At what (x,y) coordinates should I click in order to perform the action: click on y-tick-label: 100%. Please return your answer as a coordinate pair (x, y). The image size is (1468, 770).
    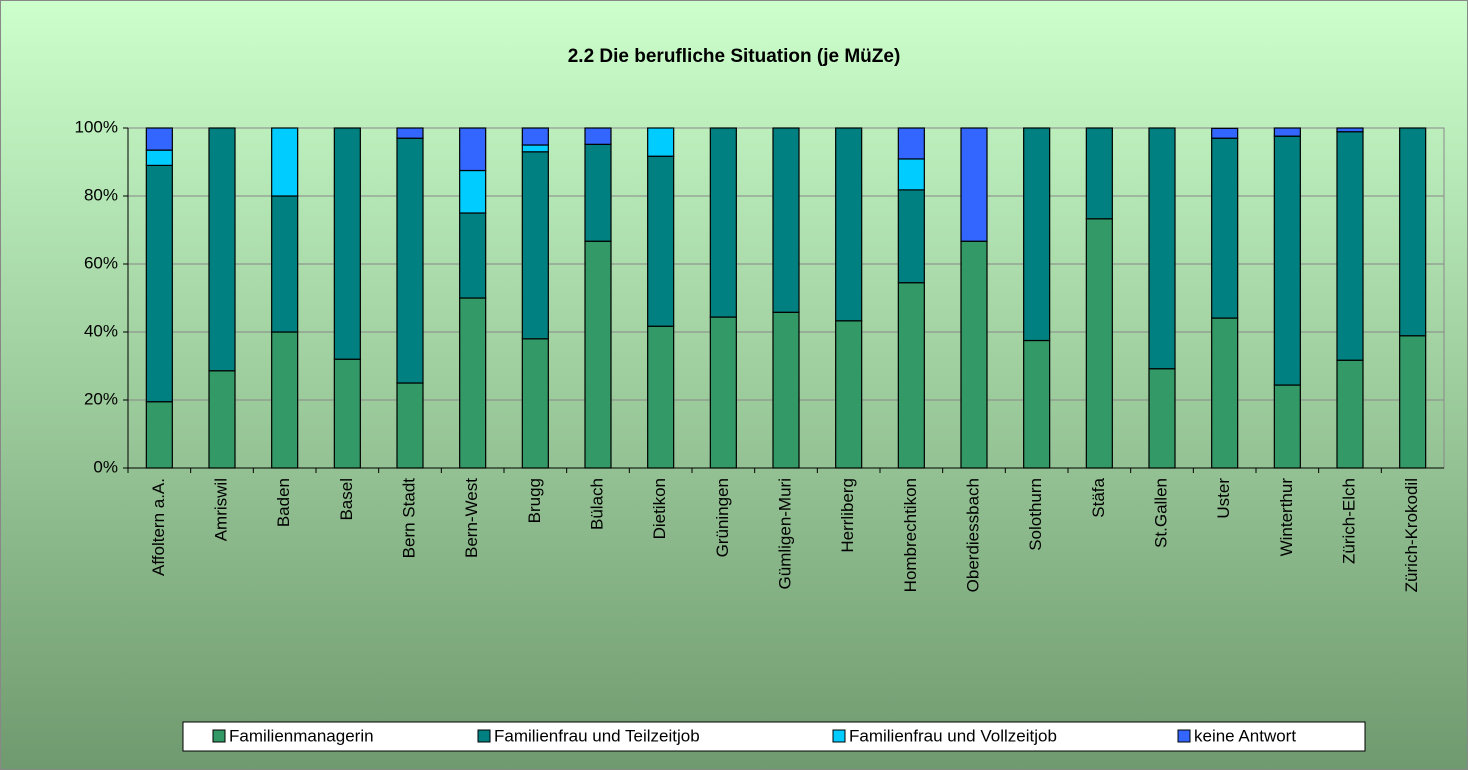
    Looking at the image, I should click on (96, 126).